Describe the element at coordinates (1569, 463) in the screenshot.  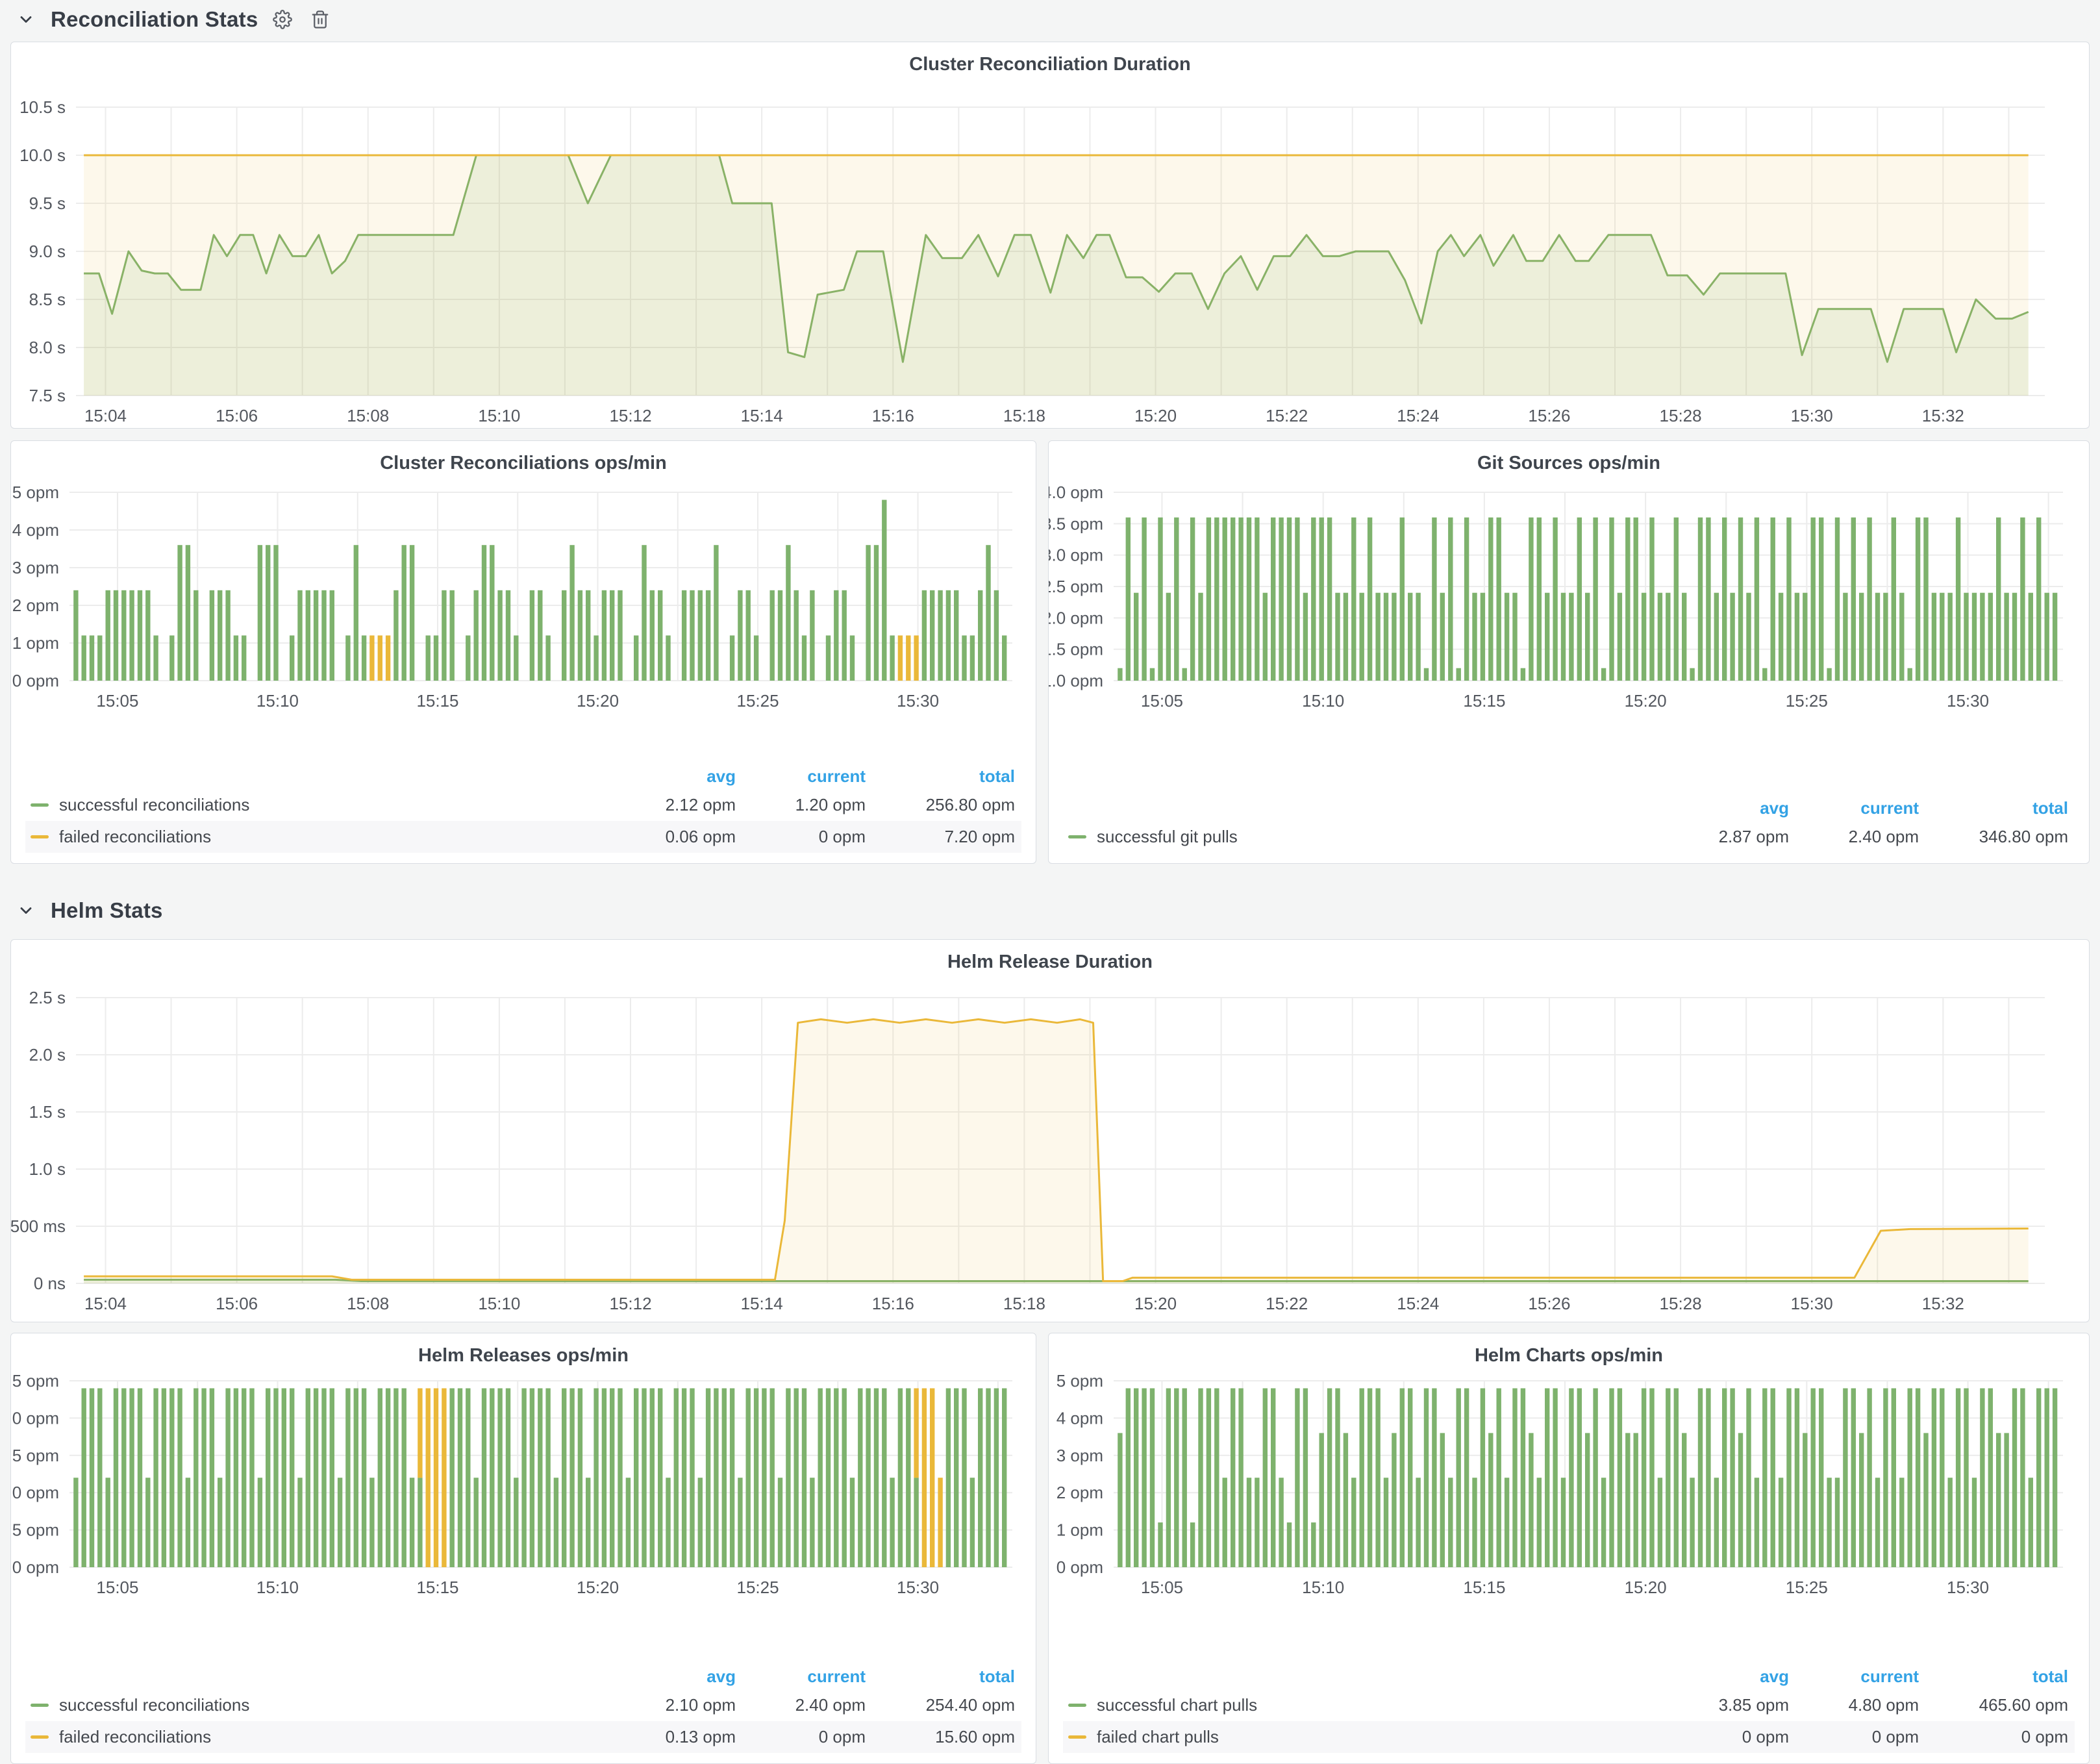
I see `panel-title: Git Sources ops/min` at that location.